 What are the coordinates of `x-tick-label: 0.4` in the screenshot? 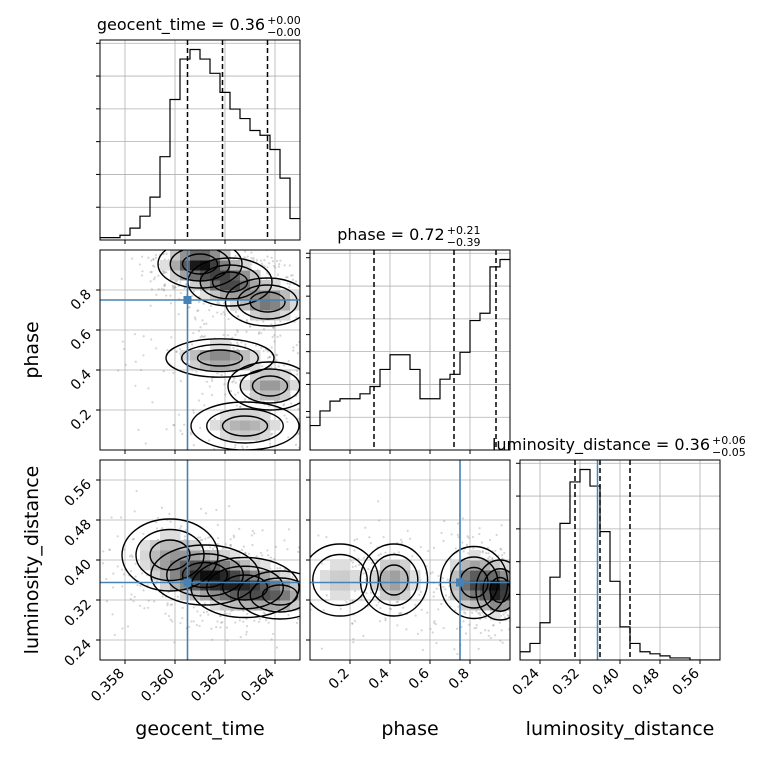 It's located at (379, 678).